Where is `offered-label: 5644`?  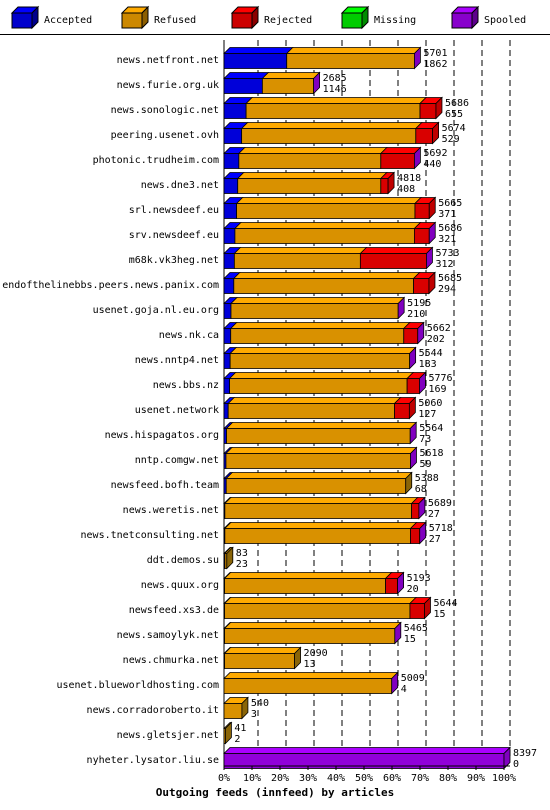 offered-label: 5644 is located at coordinates (445, 603).